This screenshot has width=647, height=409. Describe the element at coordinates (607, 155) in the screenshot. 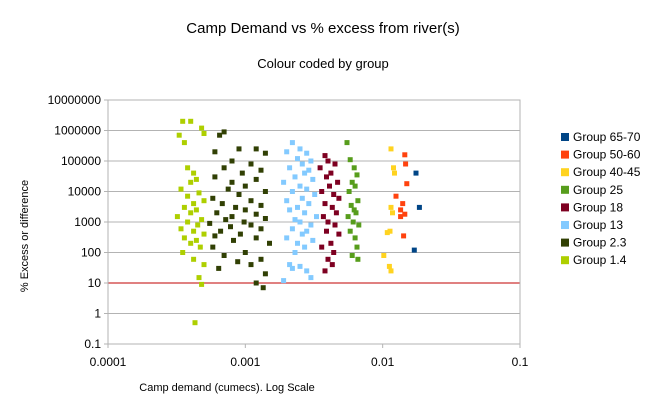

I see `legend-label-group-50-60: Group 50-60` at that location.